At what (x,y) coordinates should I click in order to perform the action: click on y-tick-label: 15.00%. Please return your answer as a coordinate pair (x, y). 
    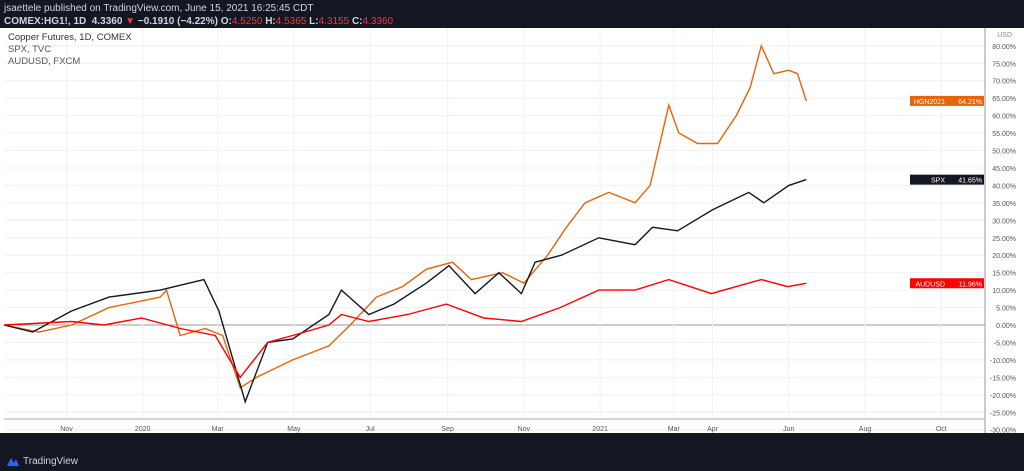
    Looking at the image, I should click on (1004, 274).